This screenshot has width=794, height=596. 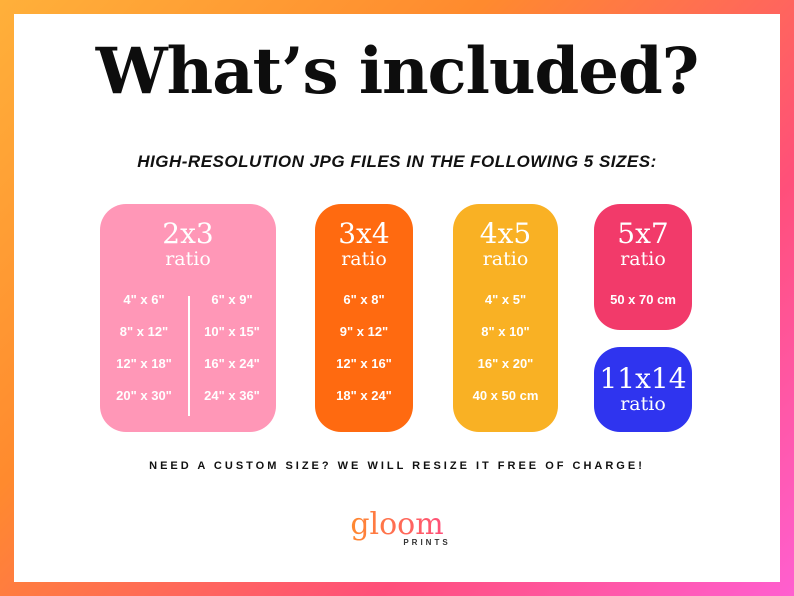 What do you see at coordinates (188, 259) in the screenshot?
I see `ratio-word-2x3: ratio` at bounding box center [188, 259].